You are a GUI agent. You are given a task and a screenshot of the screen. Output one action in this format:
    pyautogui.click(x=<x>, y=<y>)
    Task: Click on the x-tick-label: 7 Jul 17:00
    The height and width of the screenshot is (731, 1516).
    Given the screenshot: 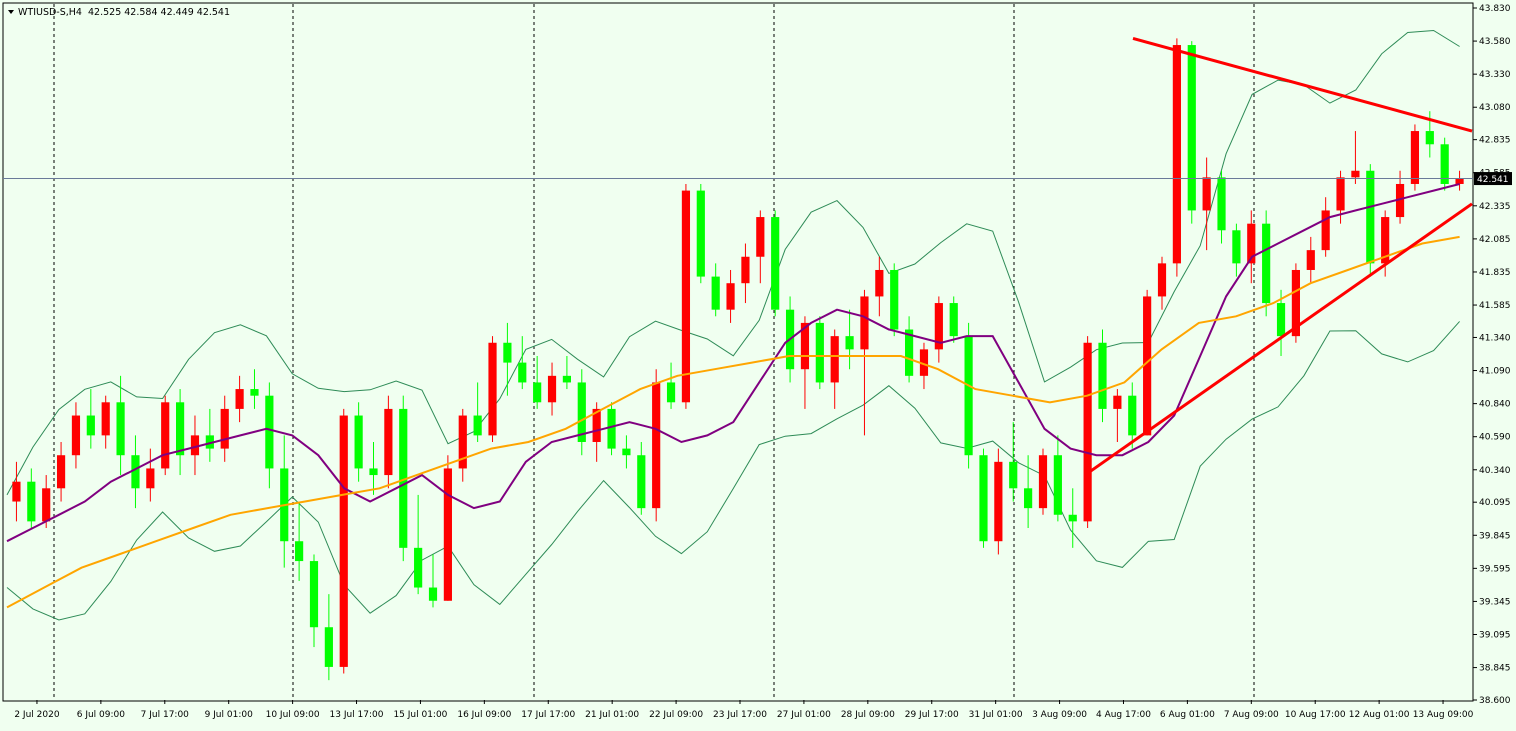 What is the action you would take?
    pyautogui.click(x=165, y=715)
    